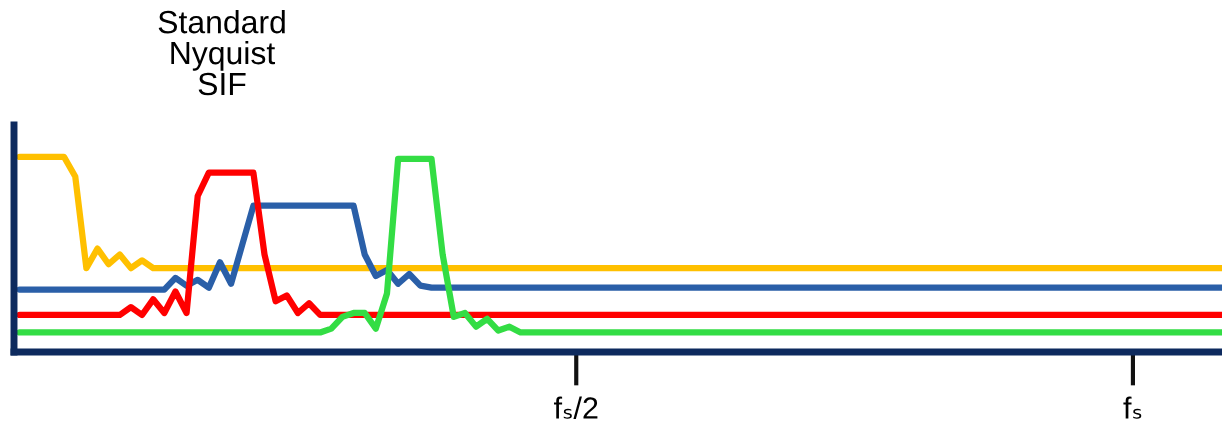  Describe the element at coordinates (576, 407) in the screenshot. I see `x-tick-label: fₛ/2` at that location.